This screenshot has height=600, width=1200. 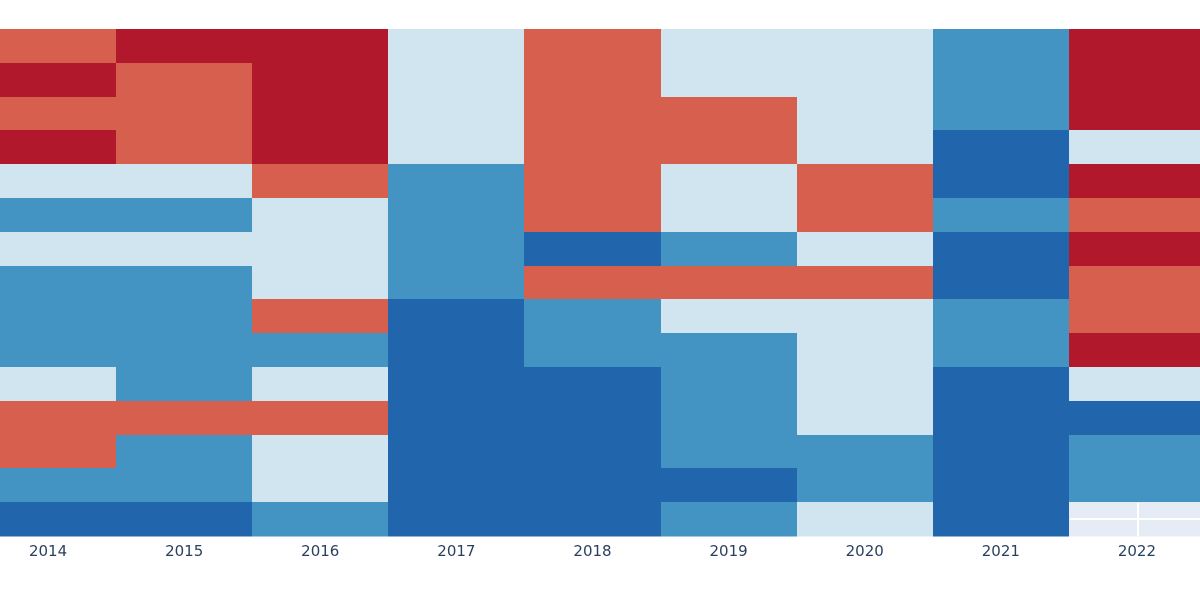 What do you see at coordinates (865, 551) in the screenshot?
I see `x-tick-label: 2020` at bounding box center [865, 551].